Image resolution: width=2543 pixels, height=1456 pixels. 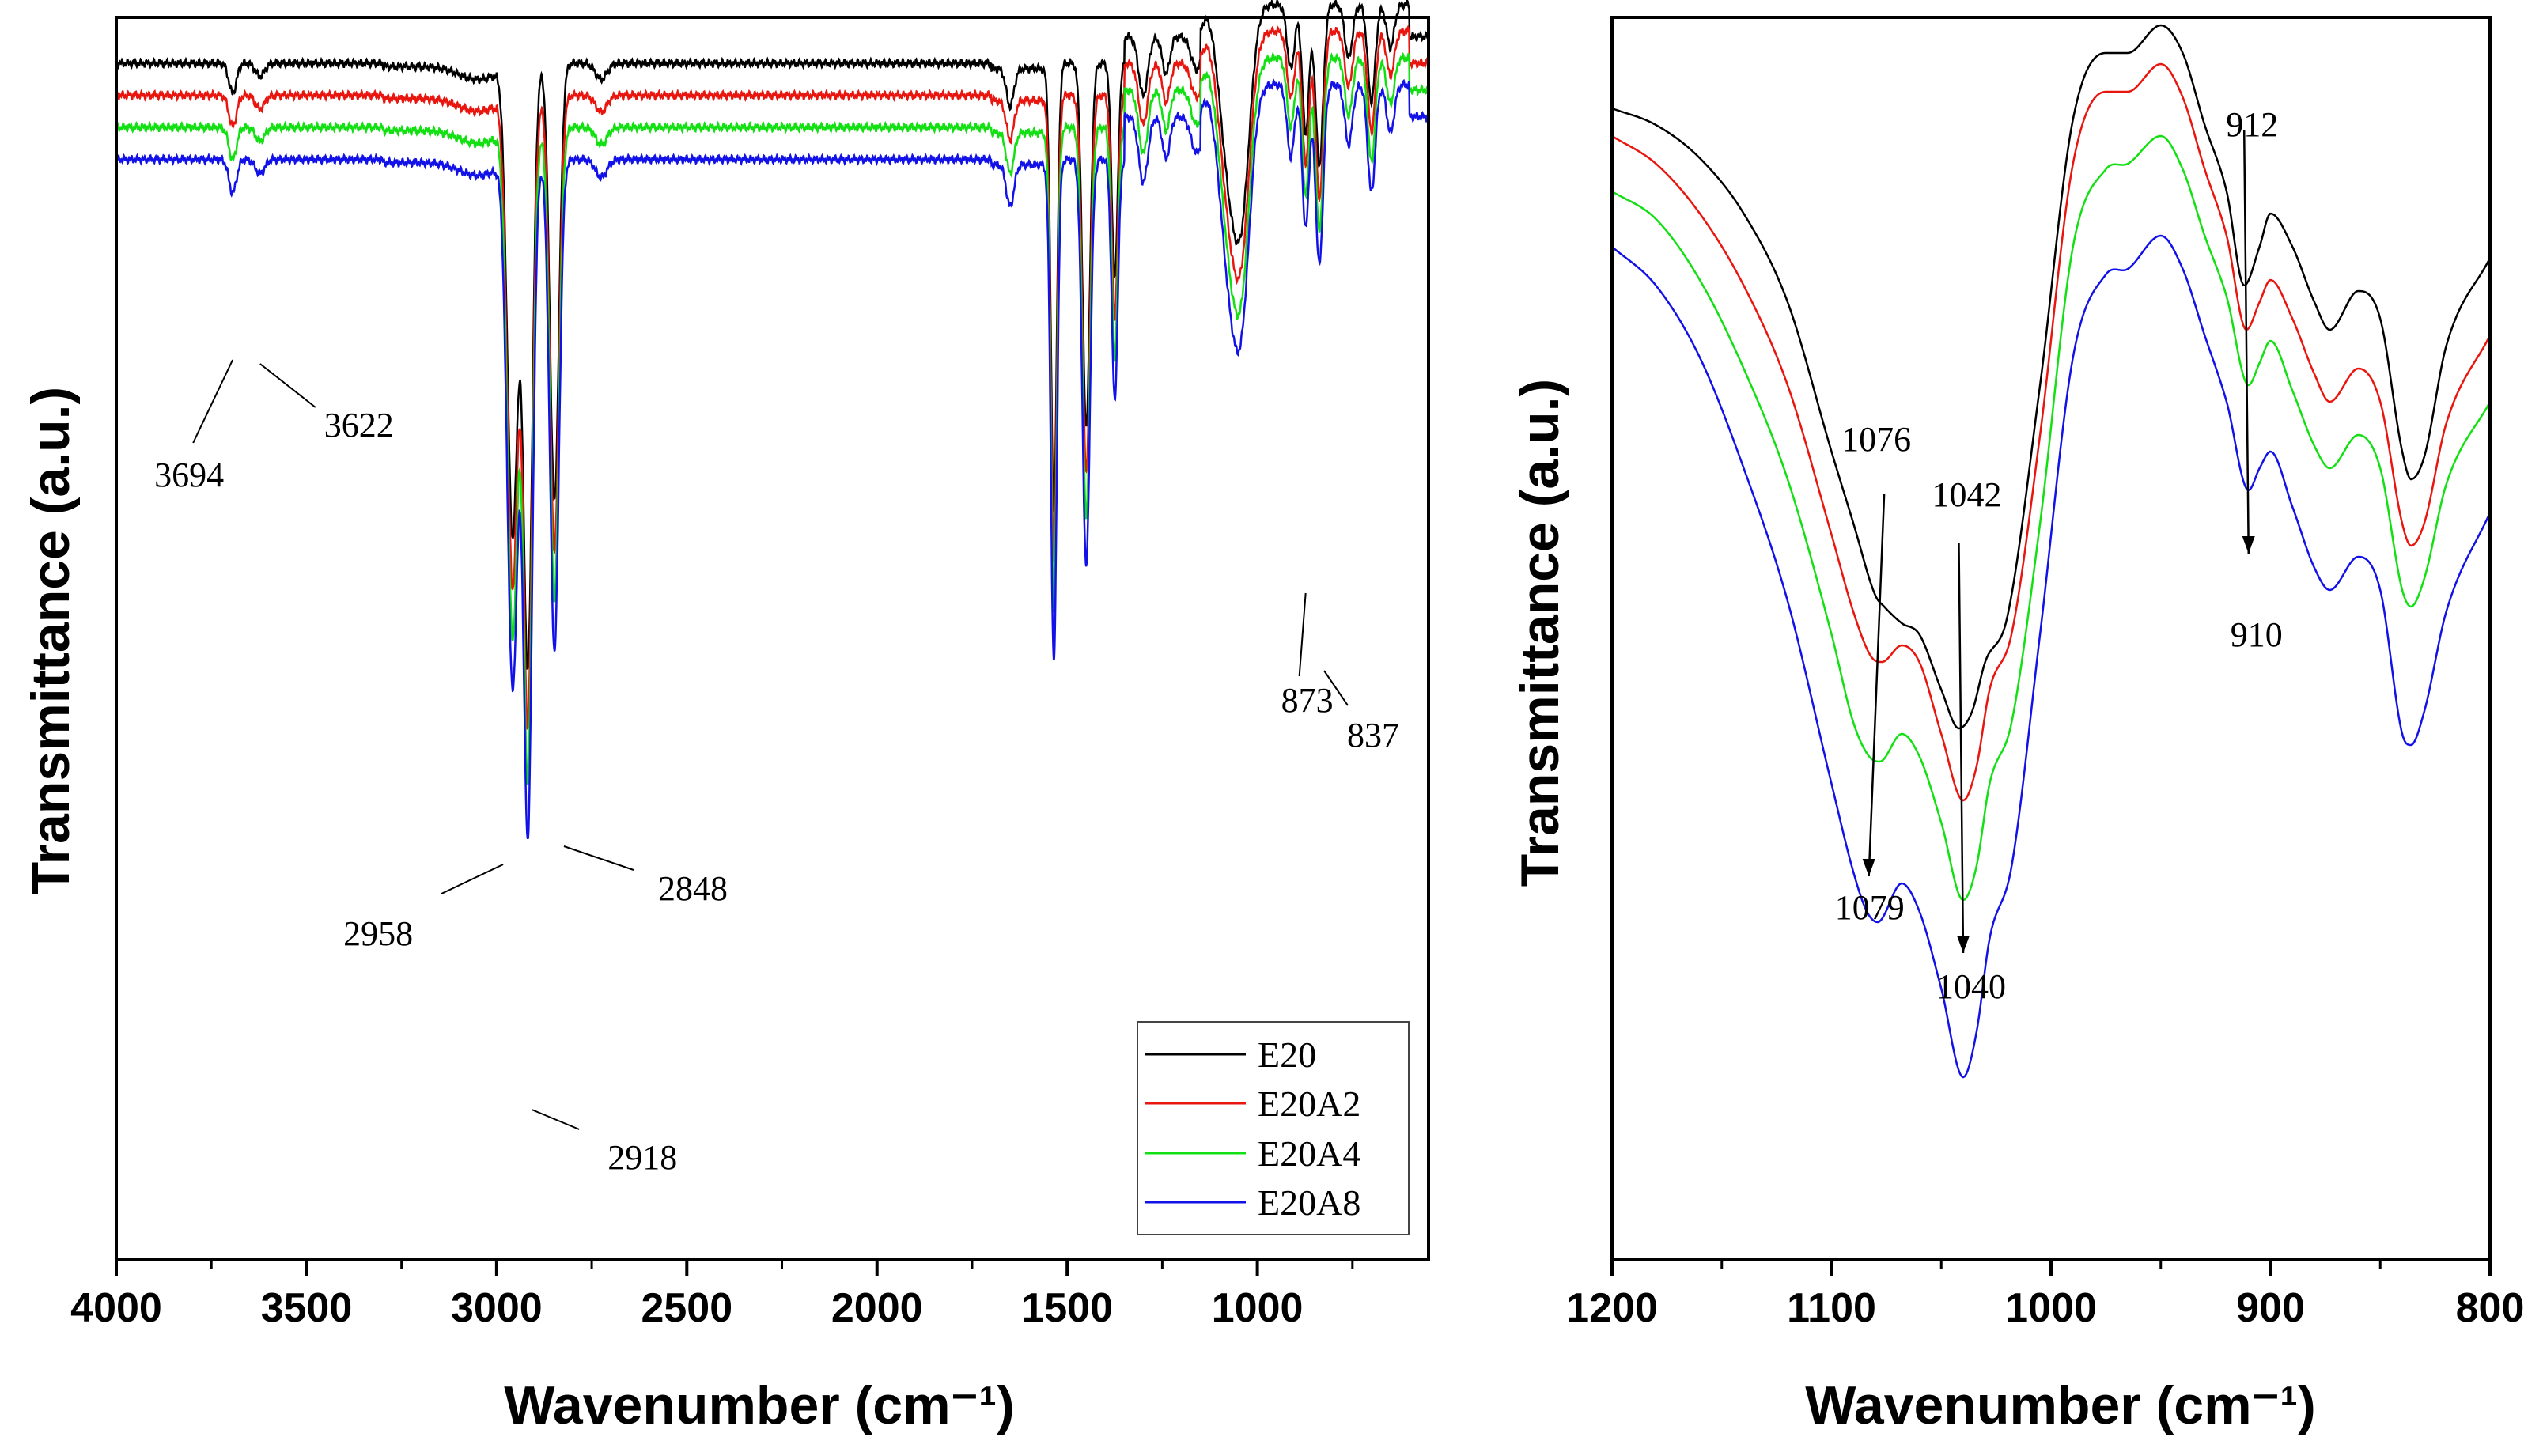 What do you see at coordinates (1373, 735) in the screenshot?
I see `left-annotation-label: 837` at bounding box center [1373, 735].